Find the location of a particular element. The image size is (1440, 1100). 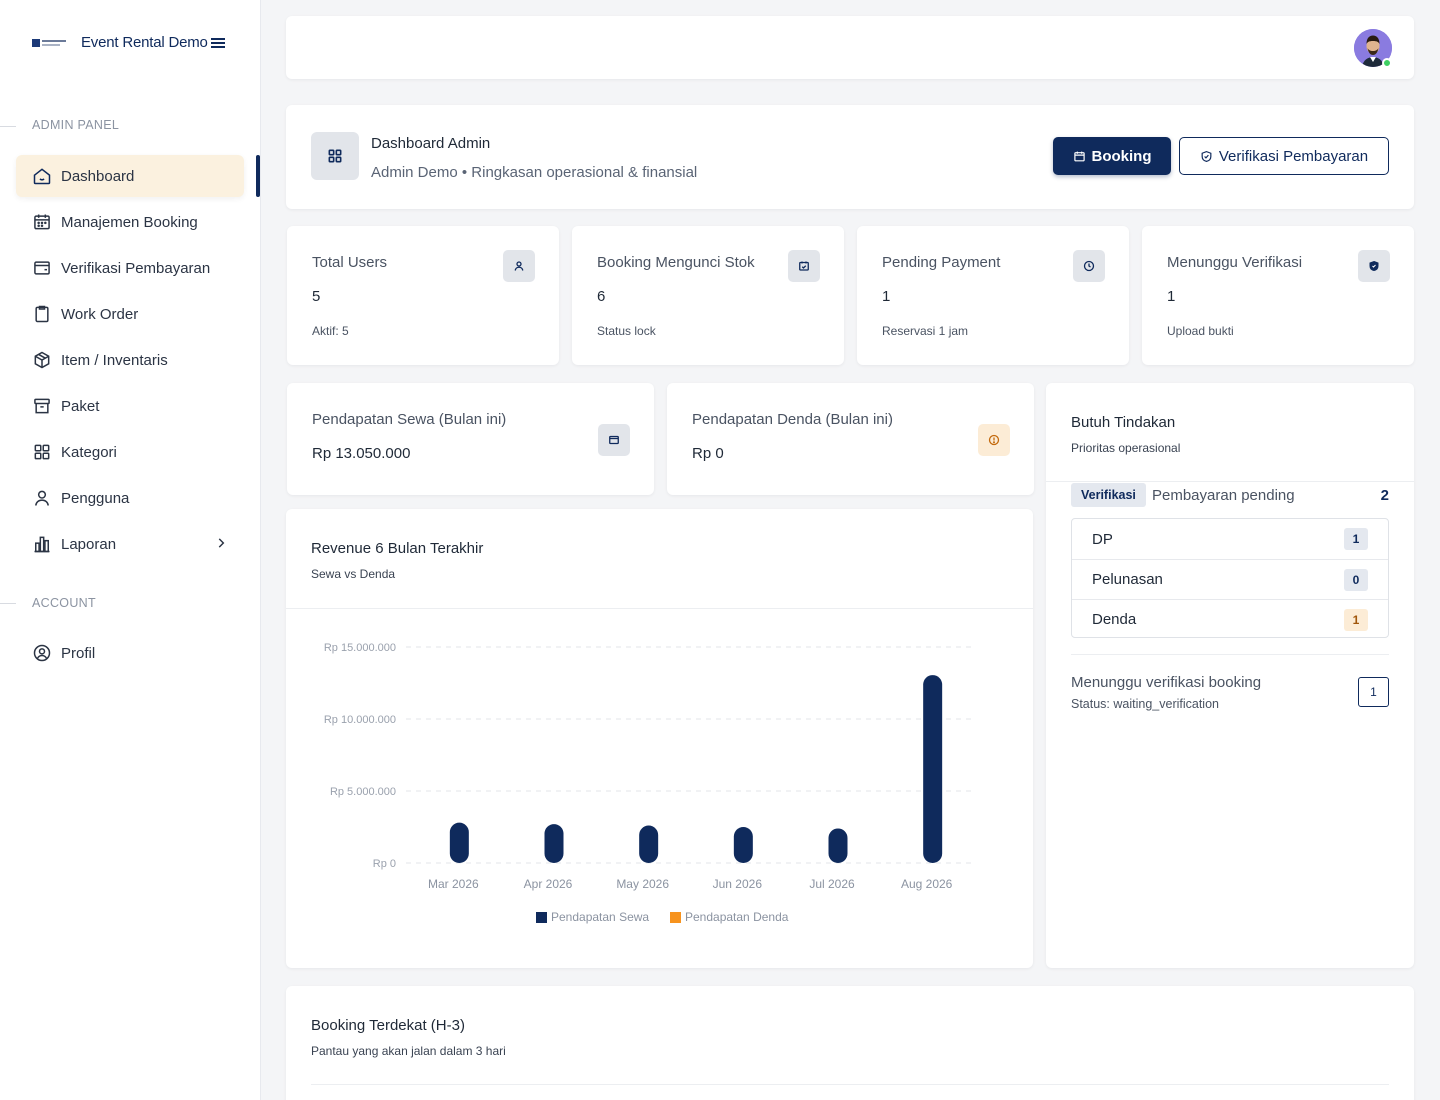

waiting-booking-count: 1 is located at coordinates (1373, 692).